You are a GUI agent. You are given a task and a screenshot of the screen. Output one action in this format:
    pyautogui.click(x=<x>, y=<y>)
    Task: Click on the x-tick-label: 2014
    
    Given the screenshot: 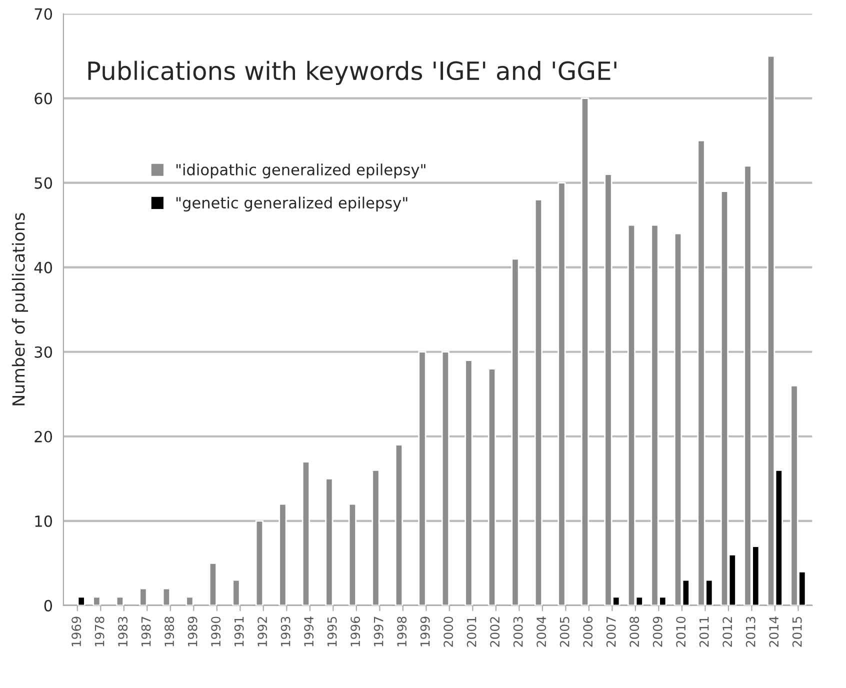 What is the action you would take?
    pyautogui.click(x=774, y=631)
    